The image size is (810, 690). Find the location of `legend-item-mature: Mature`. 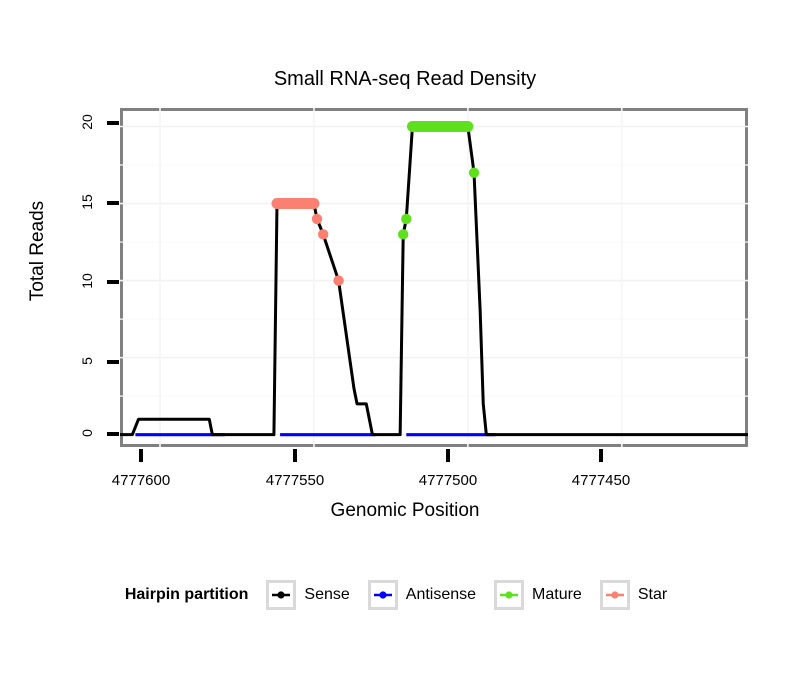

legend-item-mature: Mature is located at coordinates (544, 595).